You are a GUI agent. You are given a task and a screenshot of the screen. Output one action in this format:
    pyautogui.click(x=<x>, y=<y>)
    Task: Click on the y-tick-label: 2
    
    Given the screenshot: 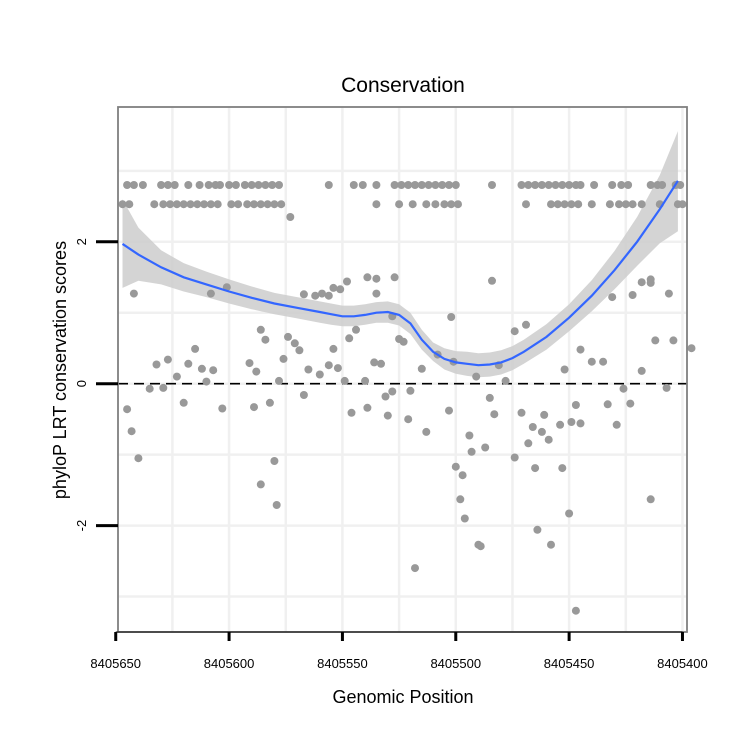 What is the action you would take?
    pyautogui.click(x=81, y=241)
    